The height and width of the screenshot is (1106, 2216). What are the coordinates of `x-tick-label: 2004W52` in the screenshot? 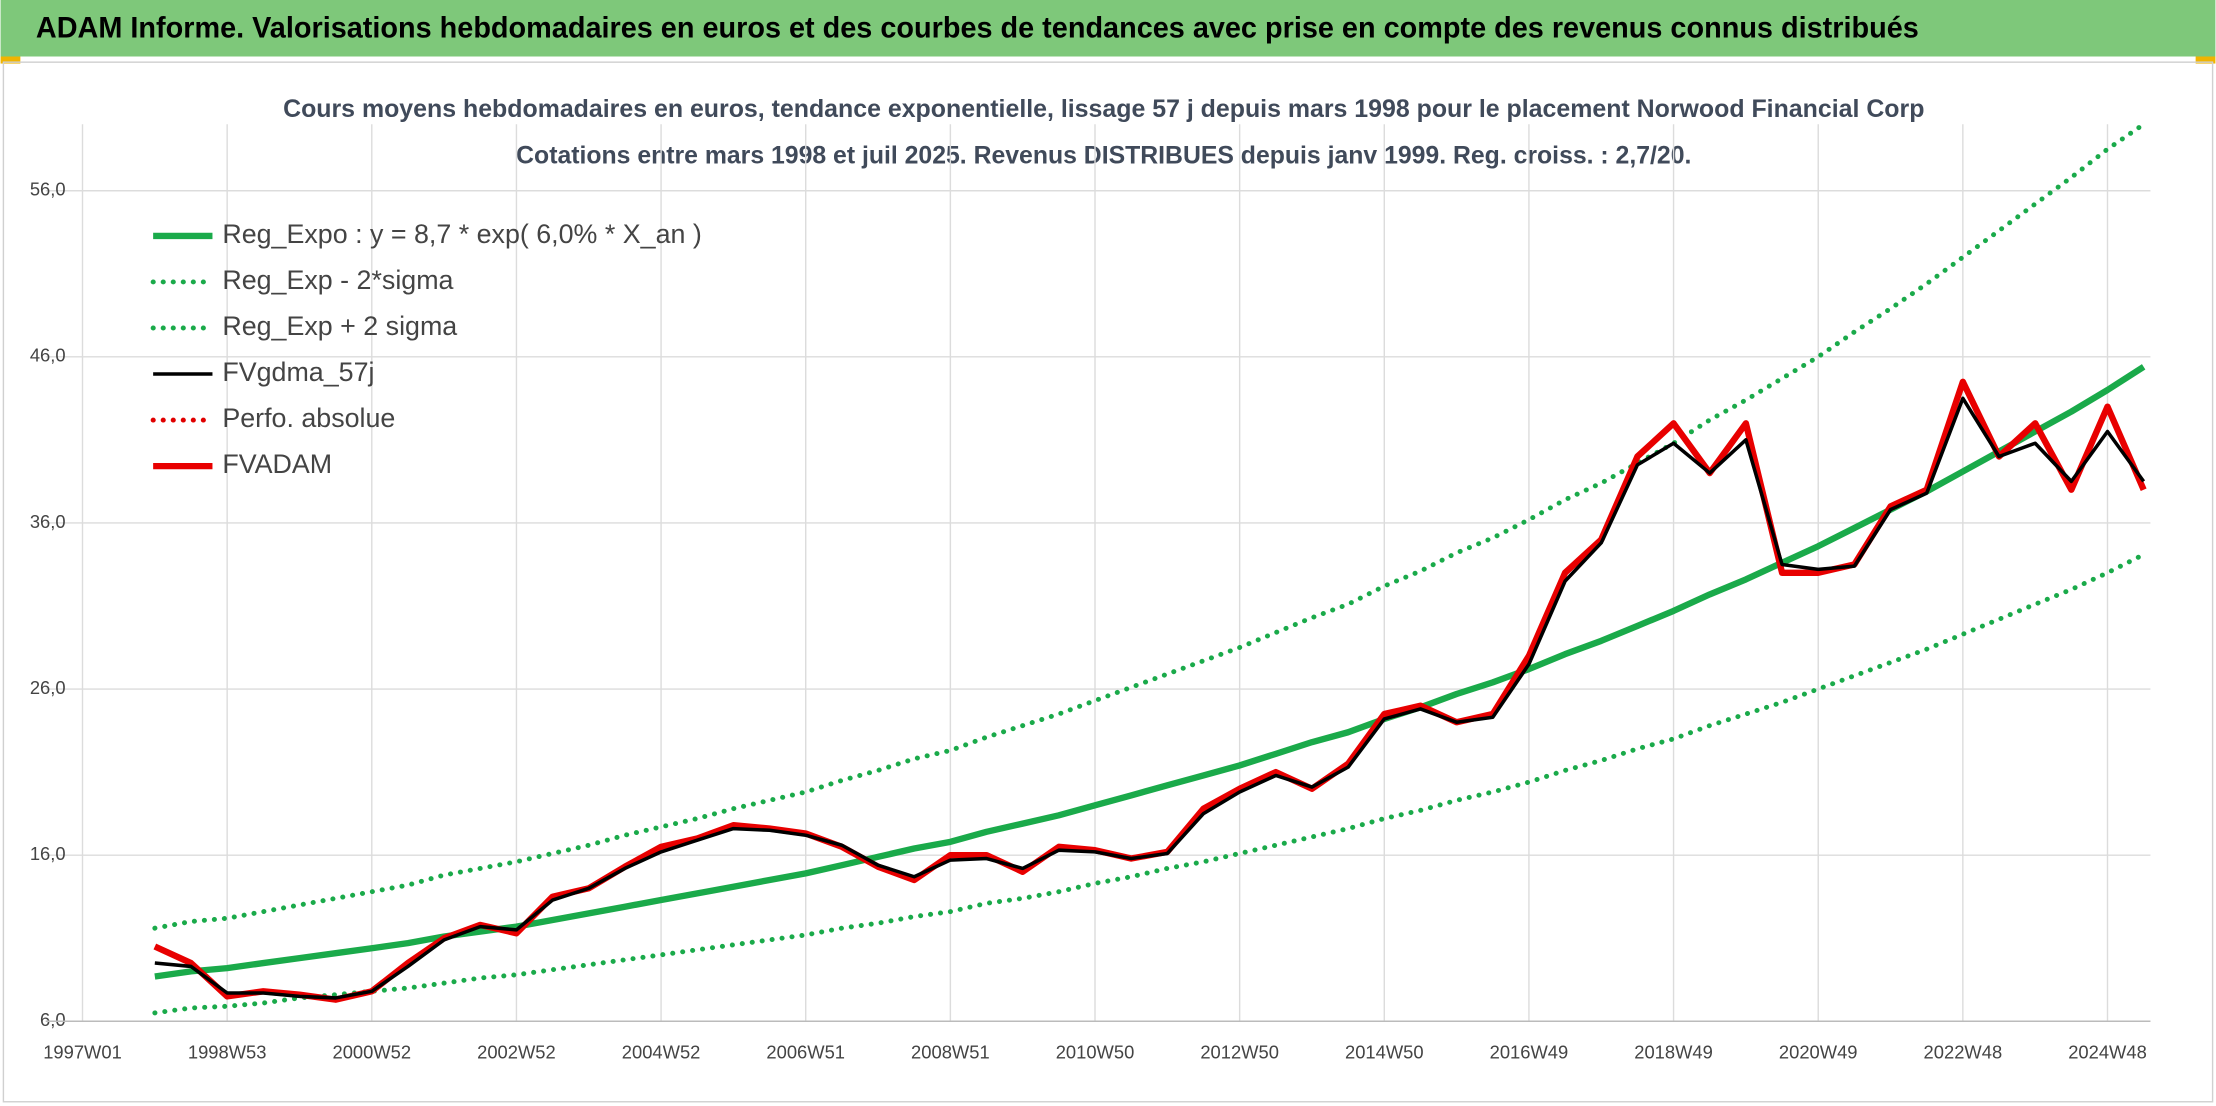 It's located at (661, 1052).